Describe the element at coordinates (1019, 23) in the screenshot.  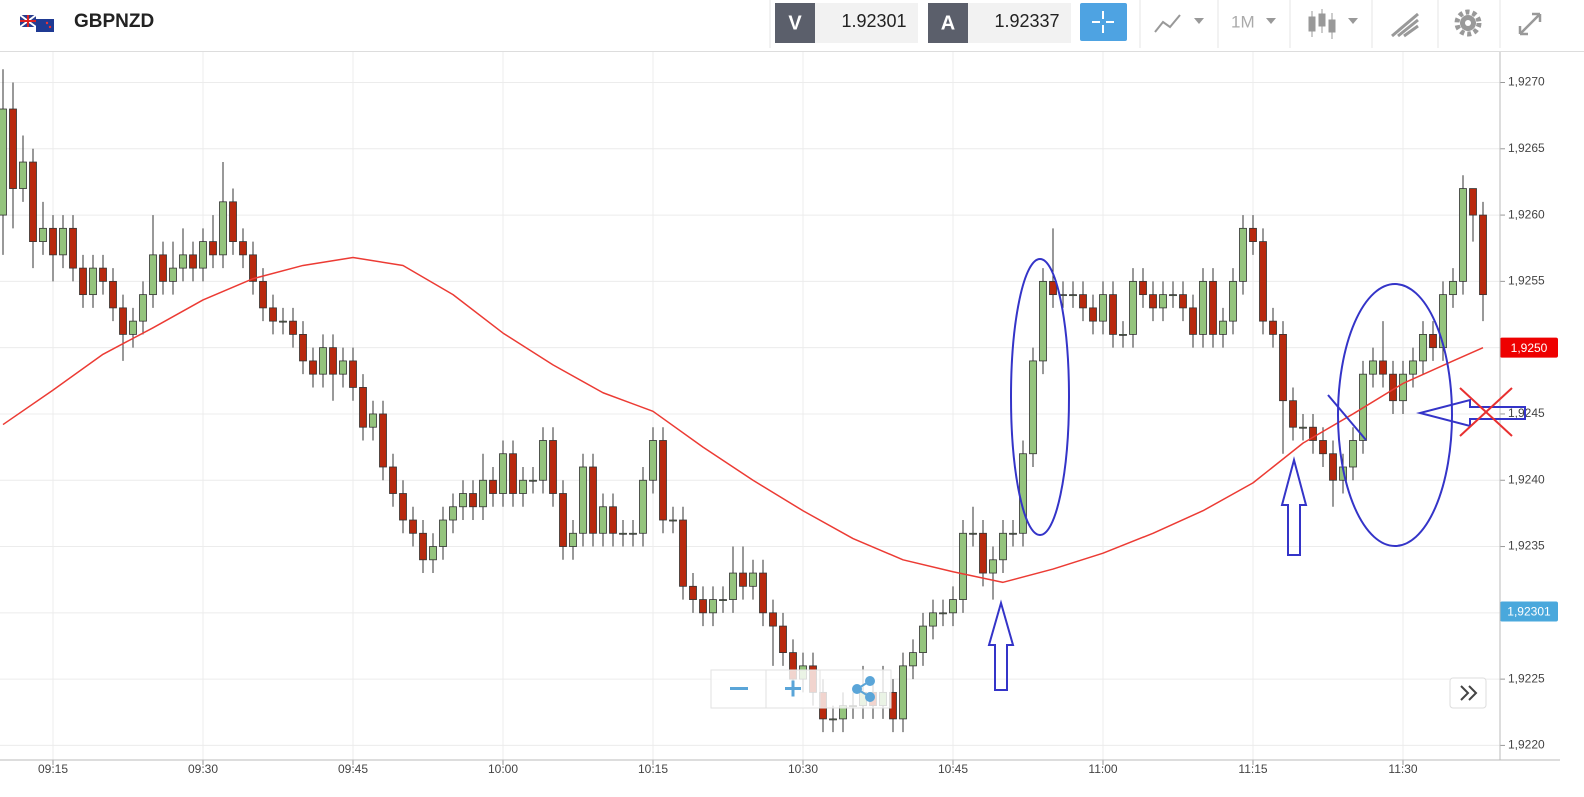
I see `ask-box` at that location.